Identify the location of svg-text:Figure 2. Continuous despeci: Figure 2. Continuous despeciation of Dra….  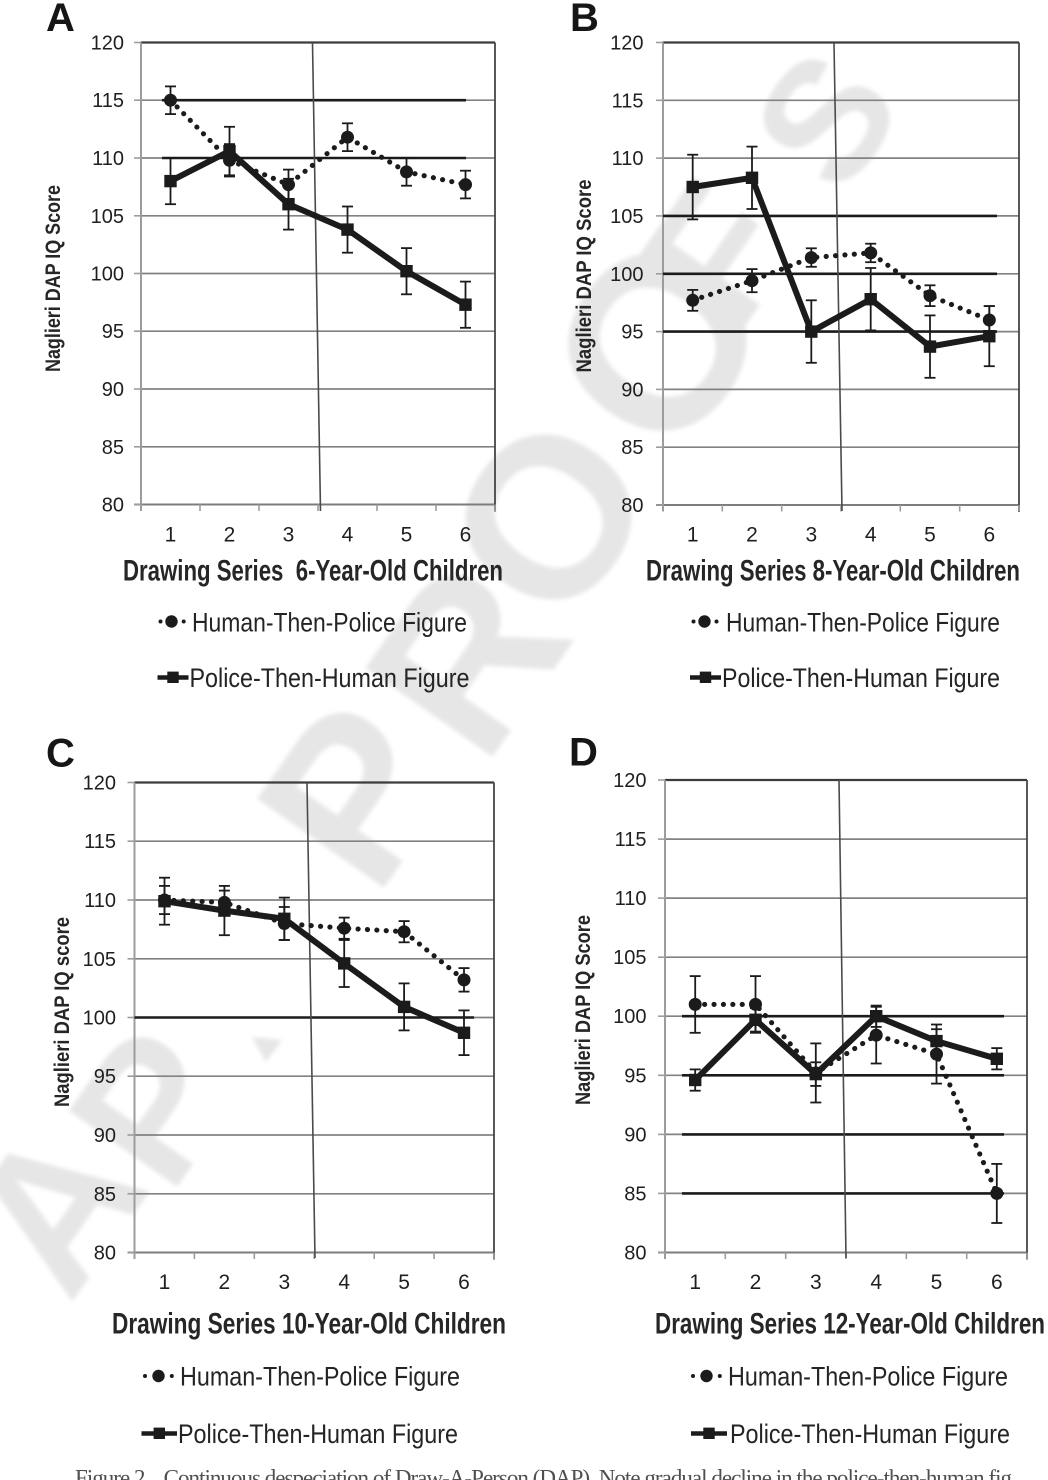
(543, 1473).